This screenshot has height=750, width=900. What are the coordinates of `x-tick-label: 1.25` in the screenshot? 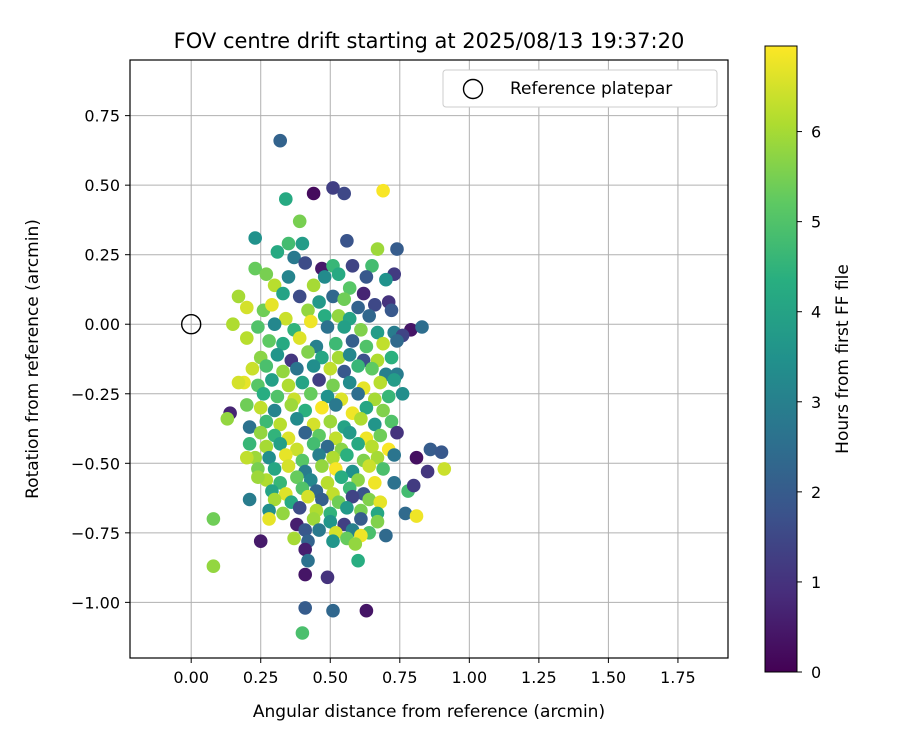 It's located at (539, 677).